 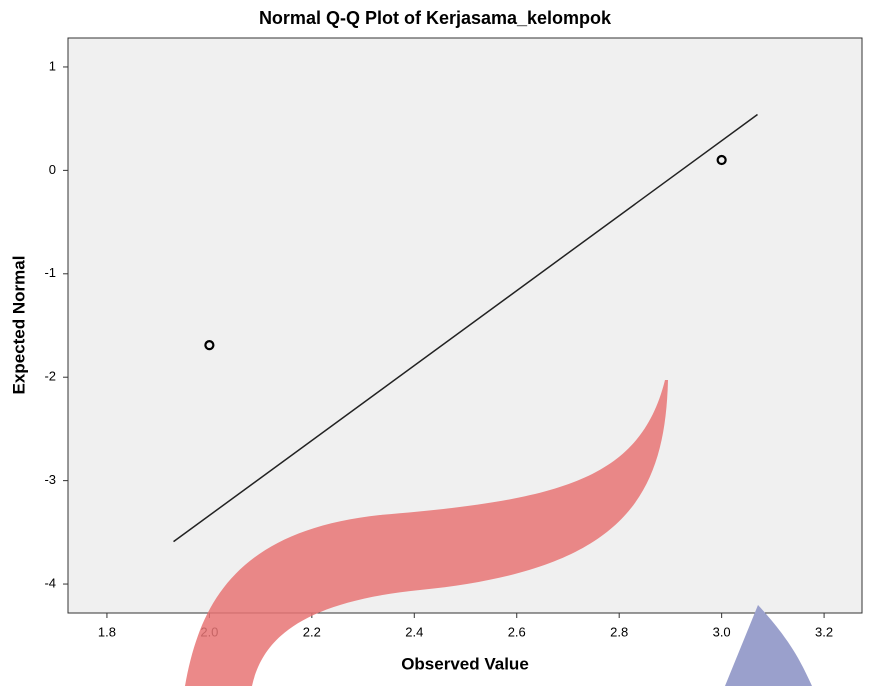 What do you see at coordinates (768, 645) in the screenshot?
I see `watermark` at bounding box center [768, 645].